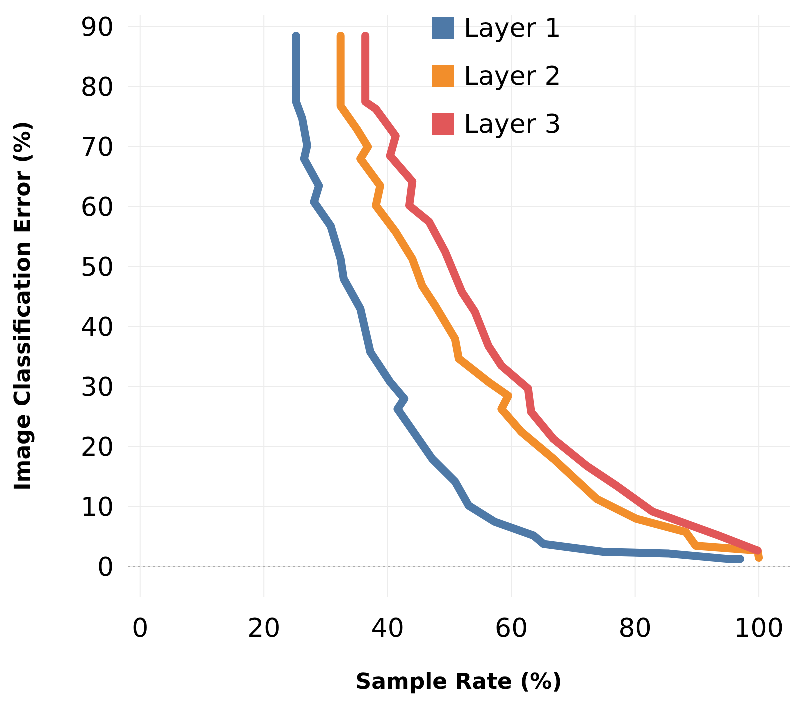 This screenshot has width=796, height=705. Describe the element at coordinates (511, 629) in the screenshot. I see `x-tick-label: 60` at that location.